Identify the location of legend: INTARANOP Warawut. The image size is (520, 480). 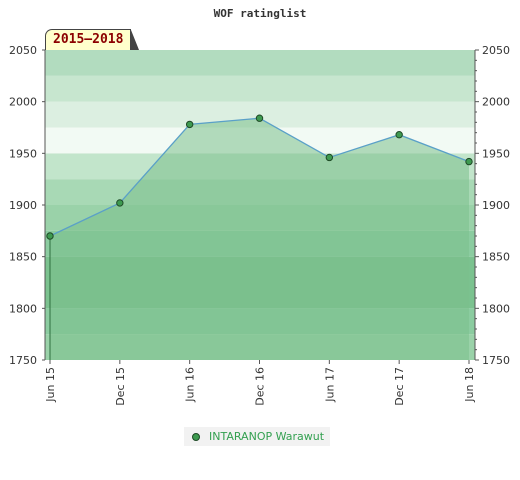
(257, 436).